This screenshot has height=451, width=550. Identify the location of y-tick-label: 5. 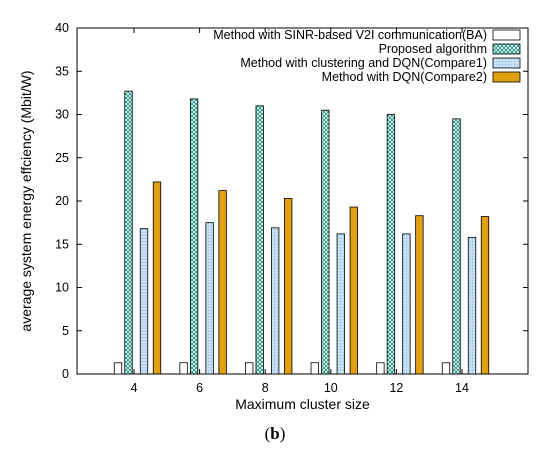
(65, 331).